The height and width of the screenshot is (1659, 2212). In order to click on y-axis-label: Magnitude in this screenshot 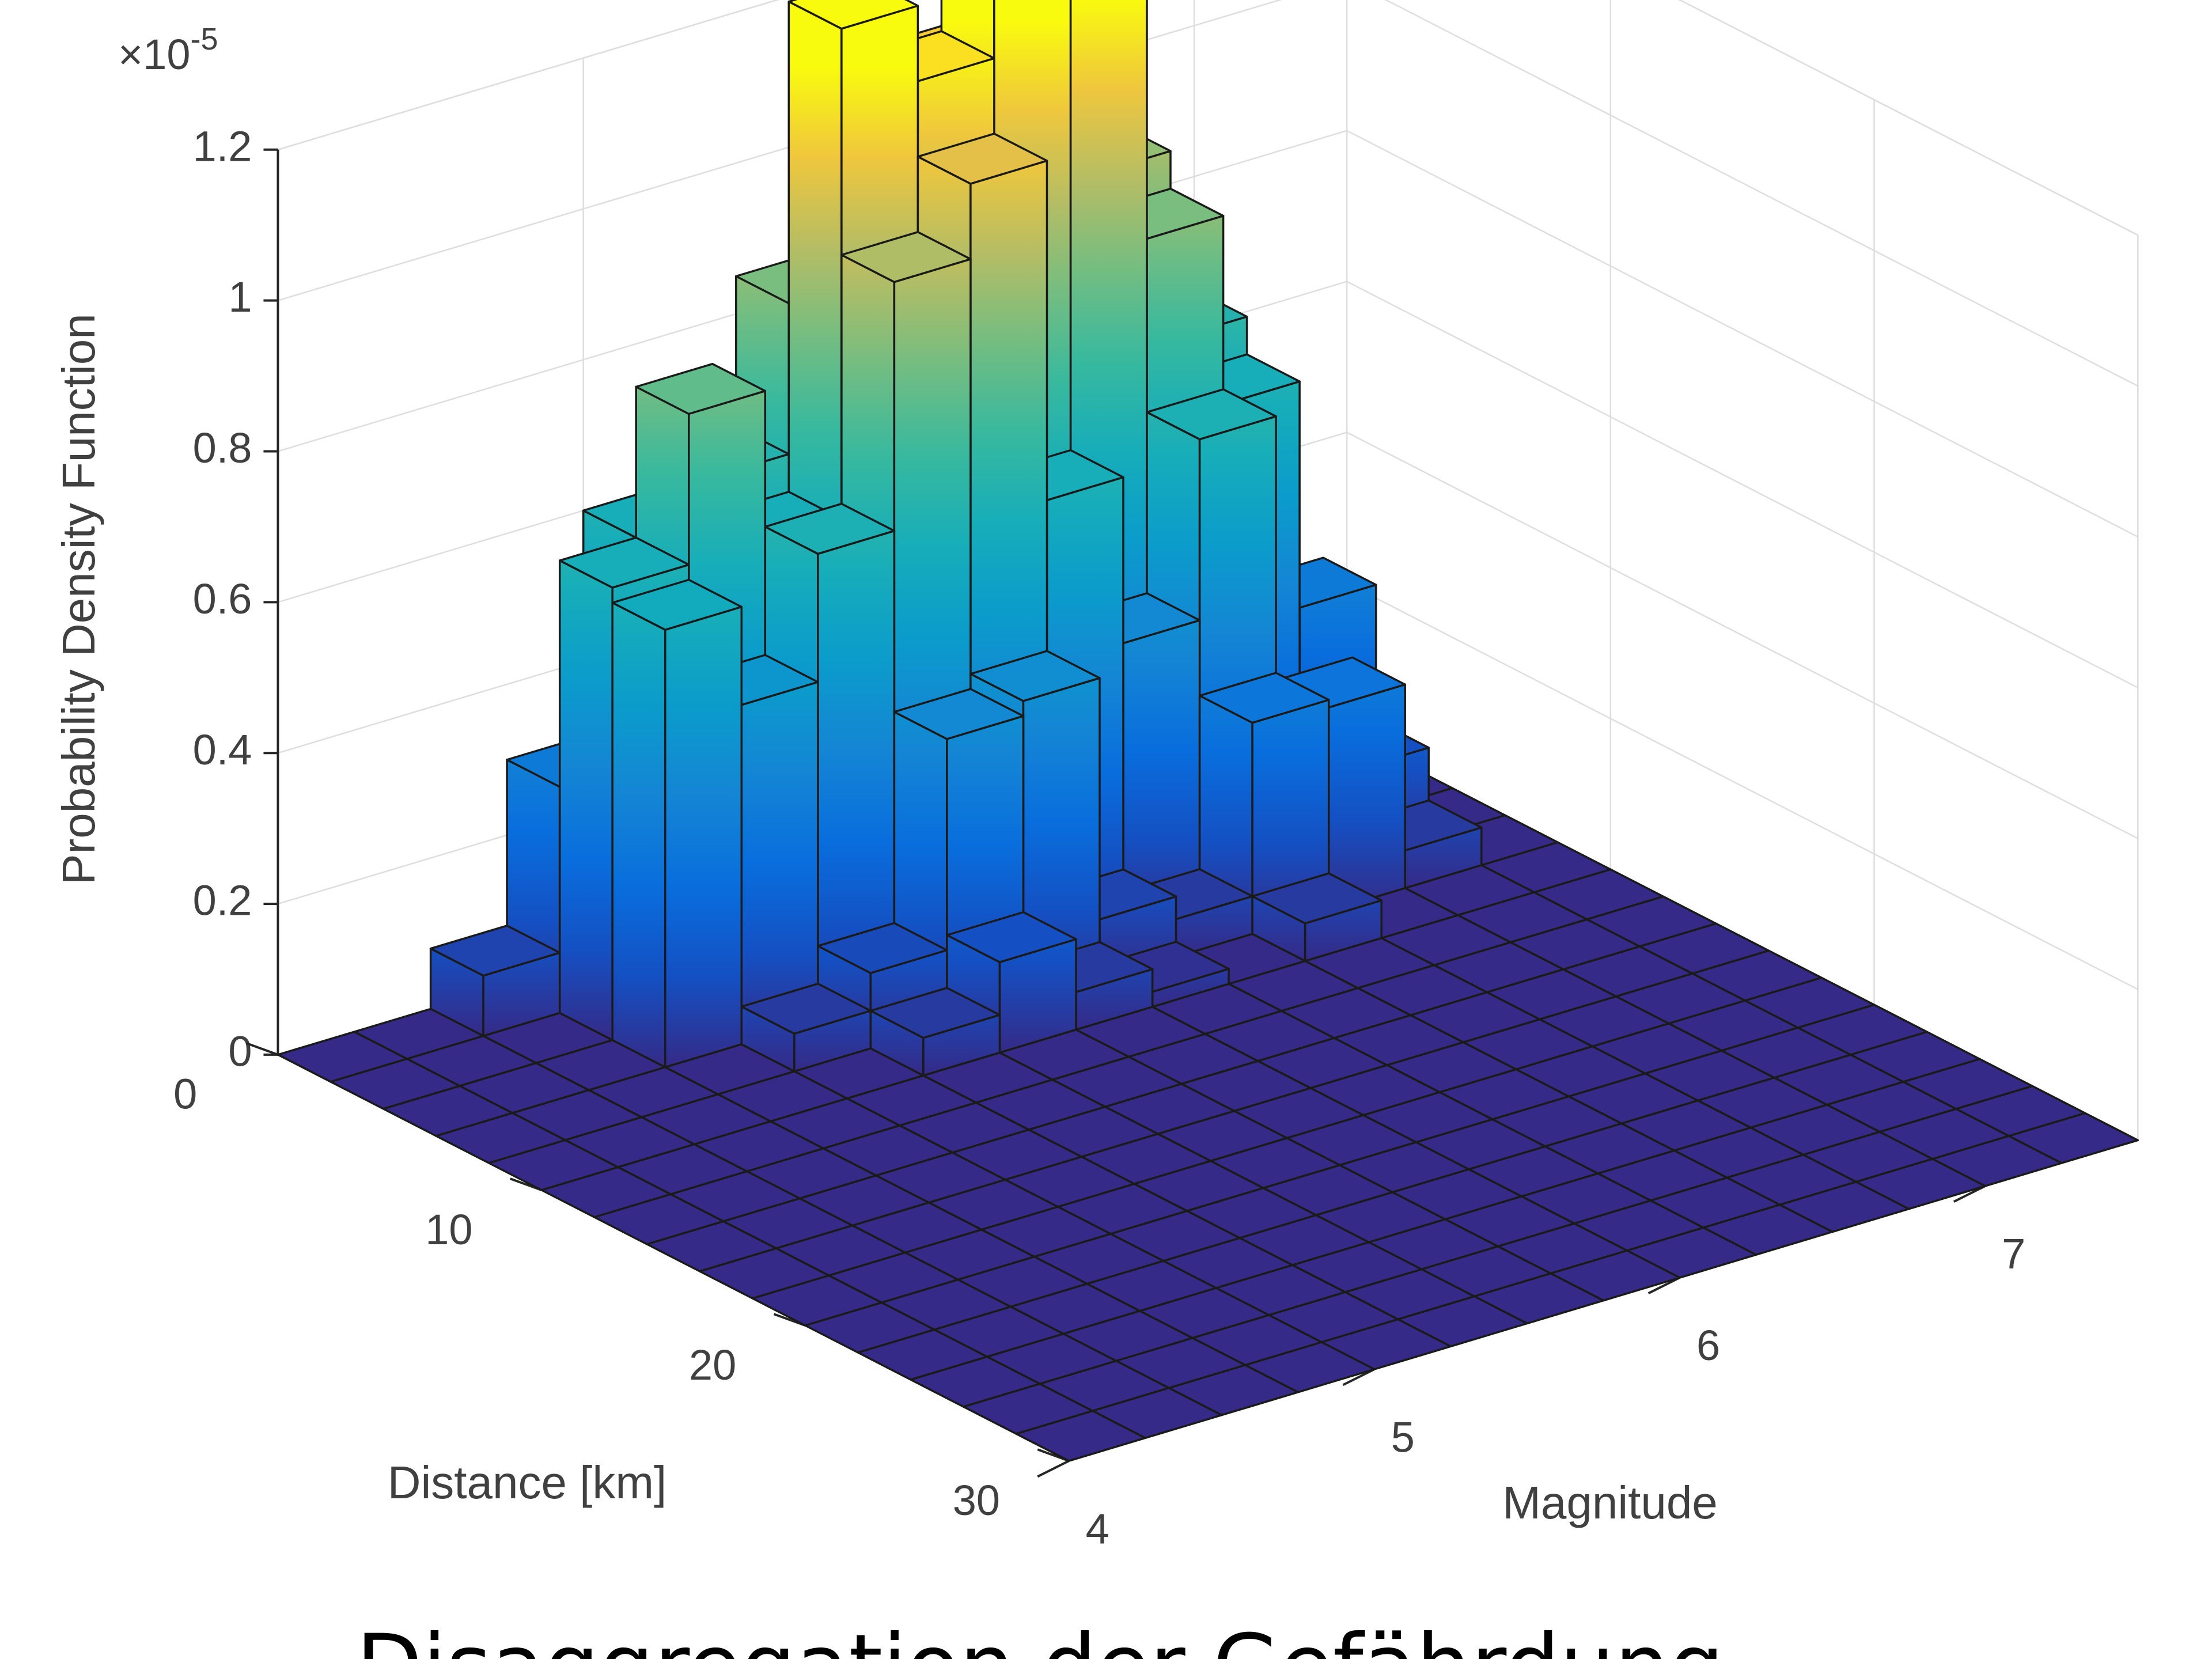, I will do `click(1610, 1502)`.